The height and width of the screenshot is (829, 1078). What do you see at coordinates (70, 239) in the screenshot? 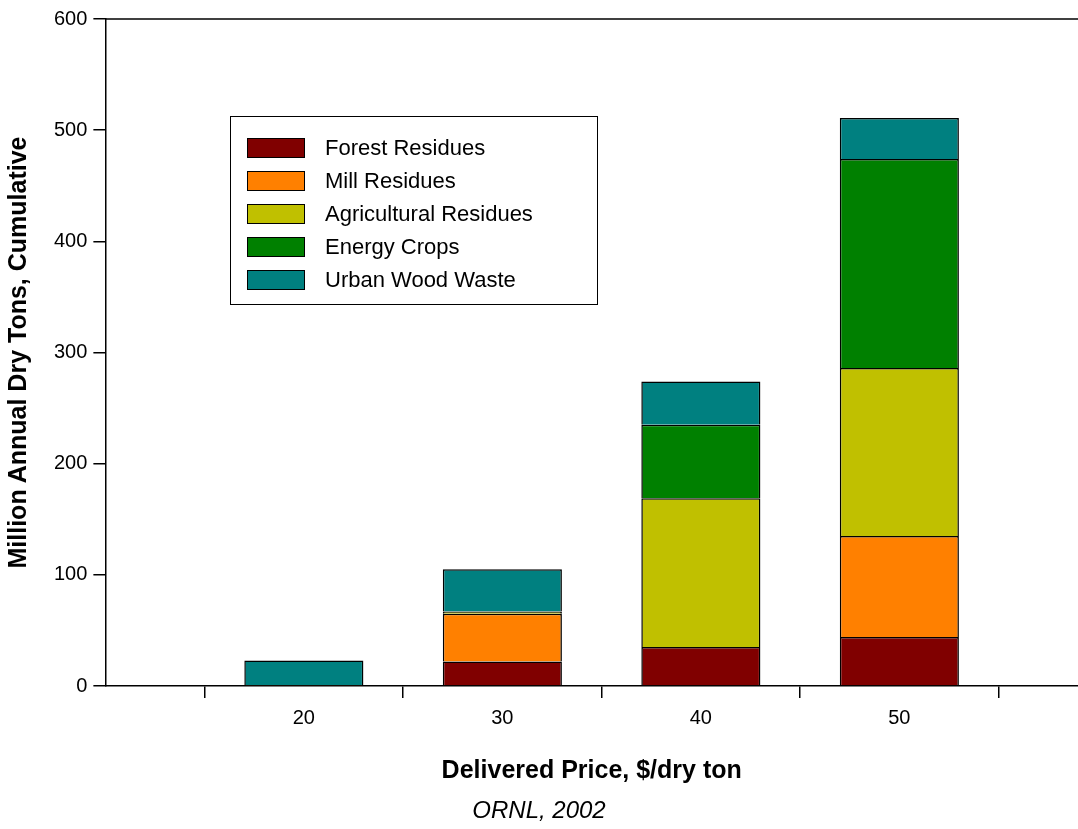
I see `y-tick-label: 400` at bounding box center [70, 239].